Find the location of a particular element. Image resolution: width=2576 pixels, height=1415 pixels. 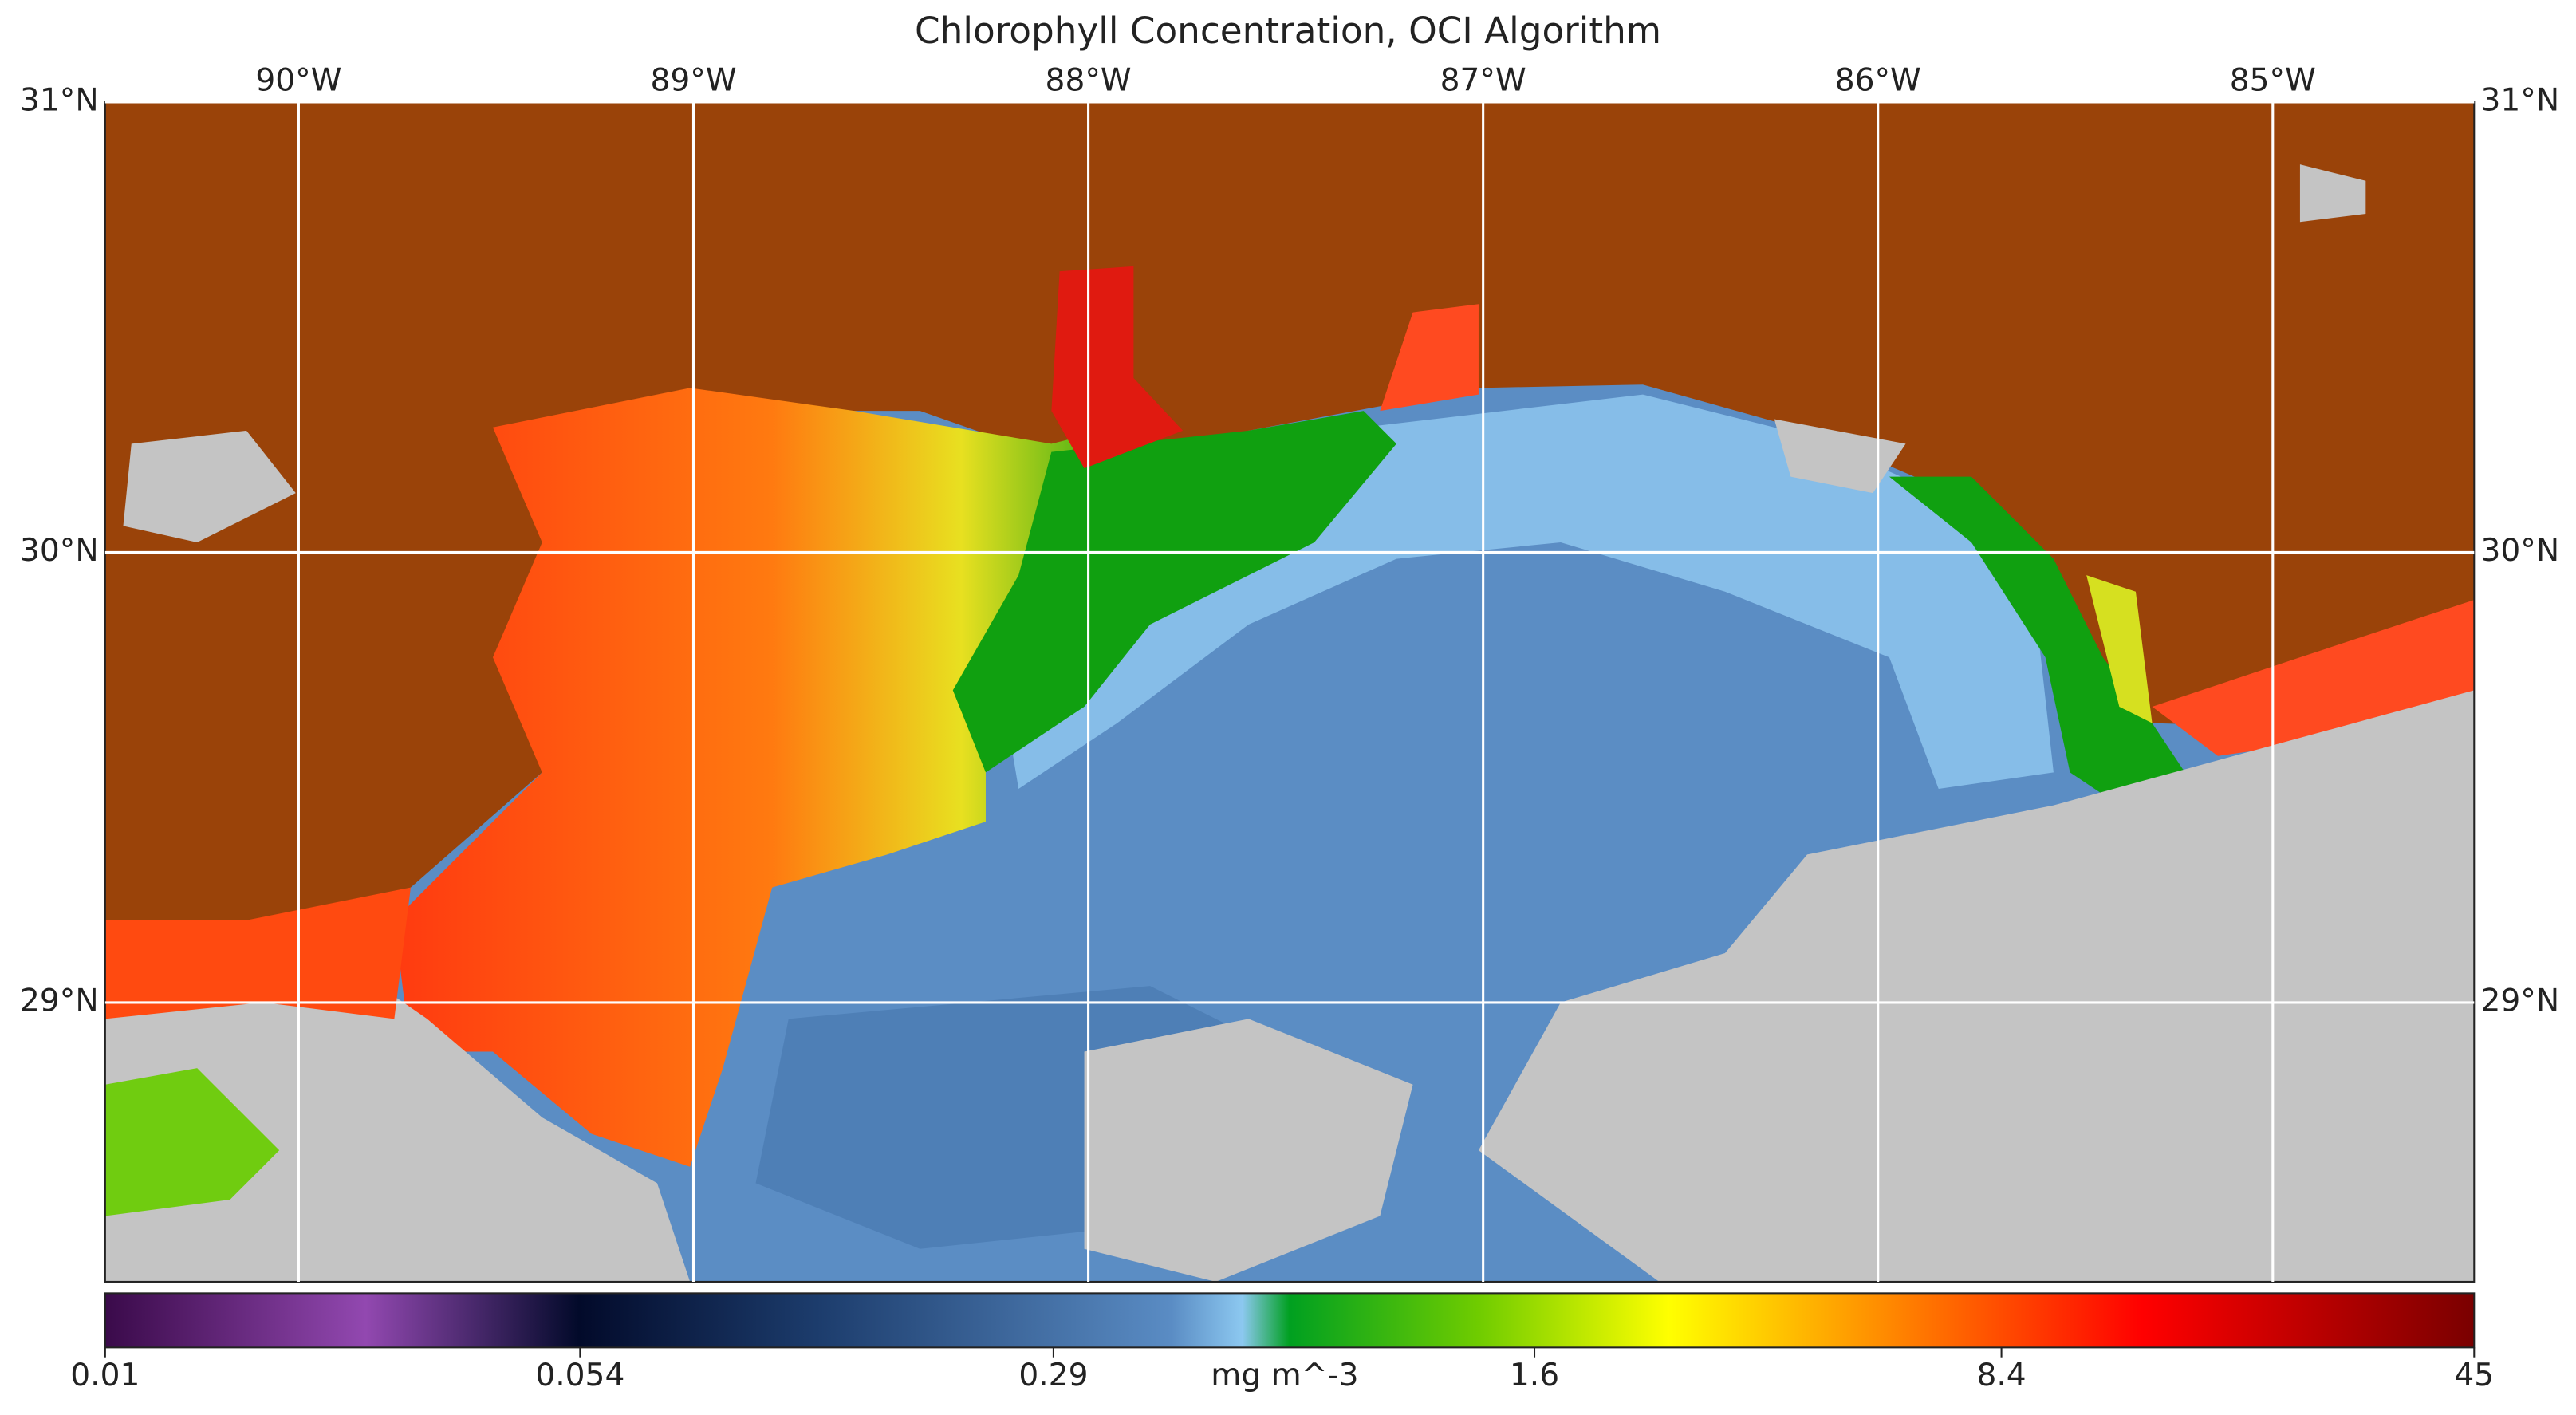

colorbar-tick-label: 0.054 is located at coordinates (579, 1375).